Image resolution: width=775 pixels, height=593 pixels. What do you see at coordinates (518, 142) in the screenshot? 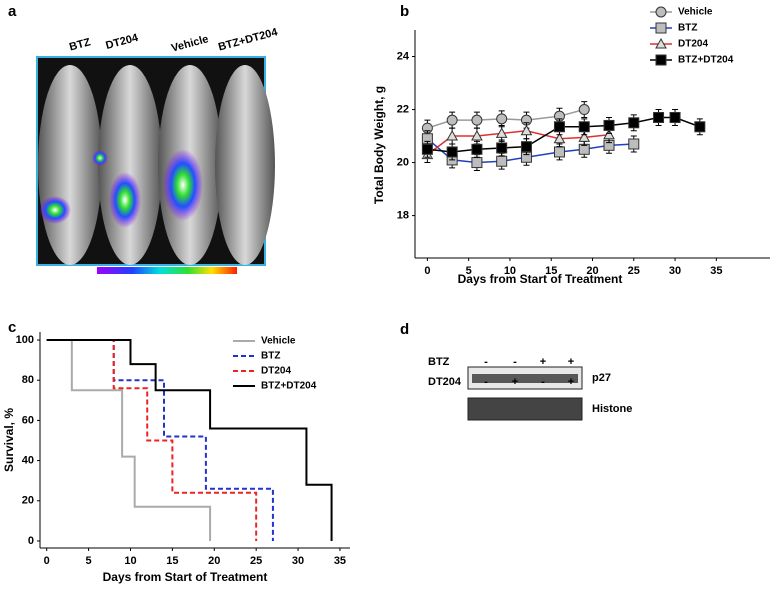
I see `series-line` at bounding box center [518, 142].